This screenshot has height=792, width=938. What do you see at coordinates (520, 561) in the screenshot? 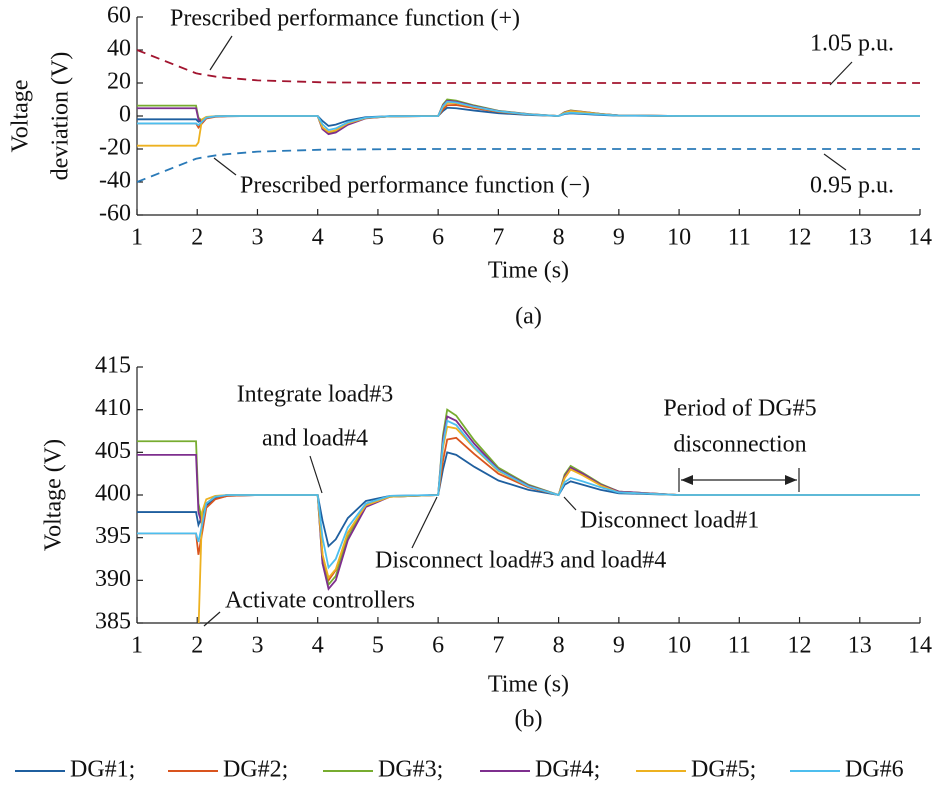
I see `annotation: Disconnect load#3 and load#4` at bounding box center [520, 561].